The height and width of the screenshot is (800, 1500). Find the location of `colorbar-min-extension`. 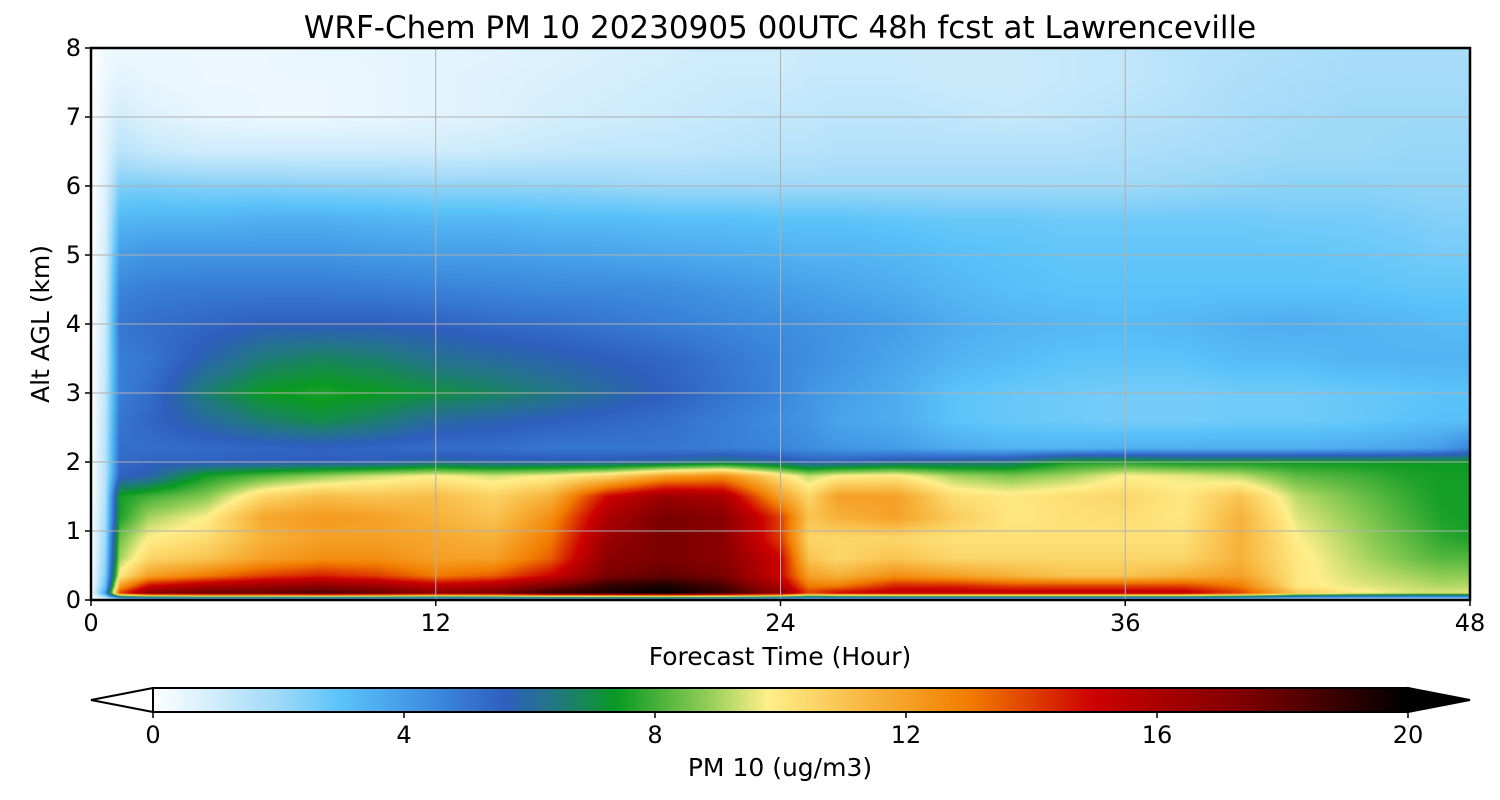

colorbar-min-extension is located at coordinates (122, 700).